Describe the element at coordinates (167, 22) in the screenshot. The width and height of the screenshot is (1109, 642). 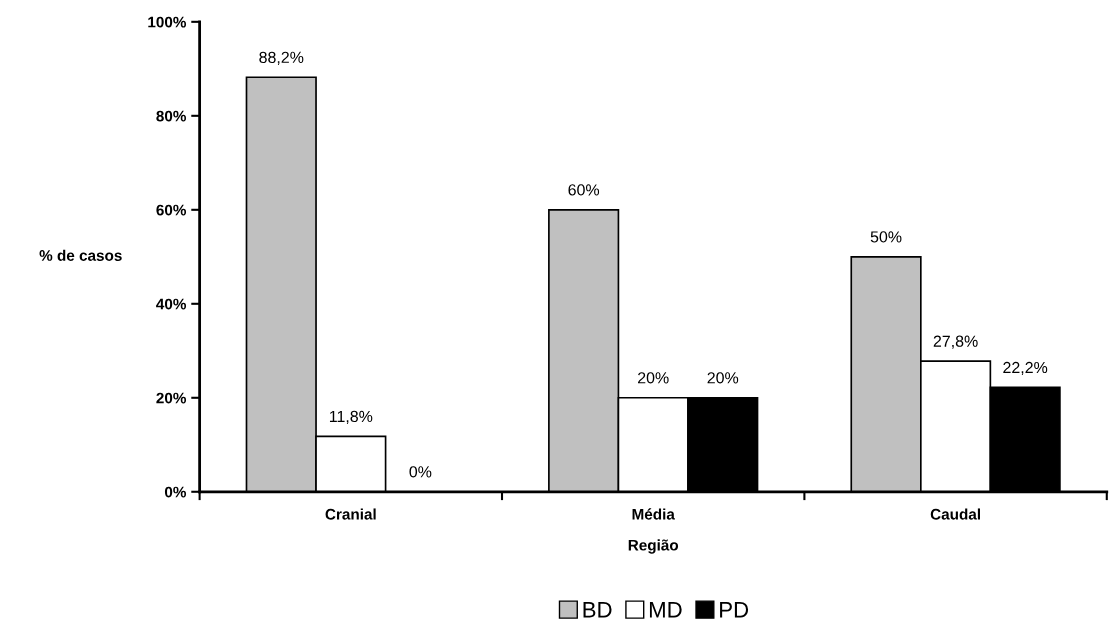
I see `y-tick-label: 100%` at that location.